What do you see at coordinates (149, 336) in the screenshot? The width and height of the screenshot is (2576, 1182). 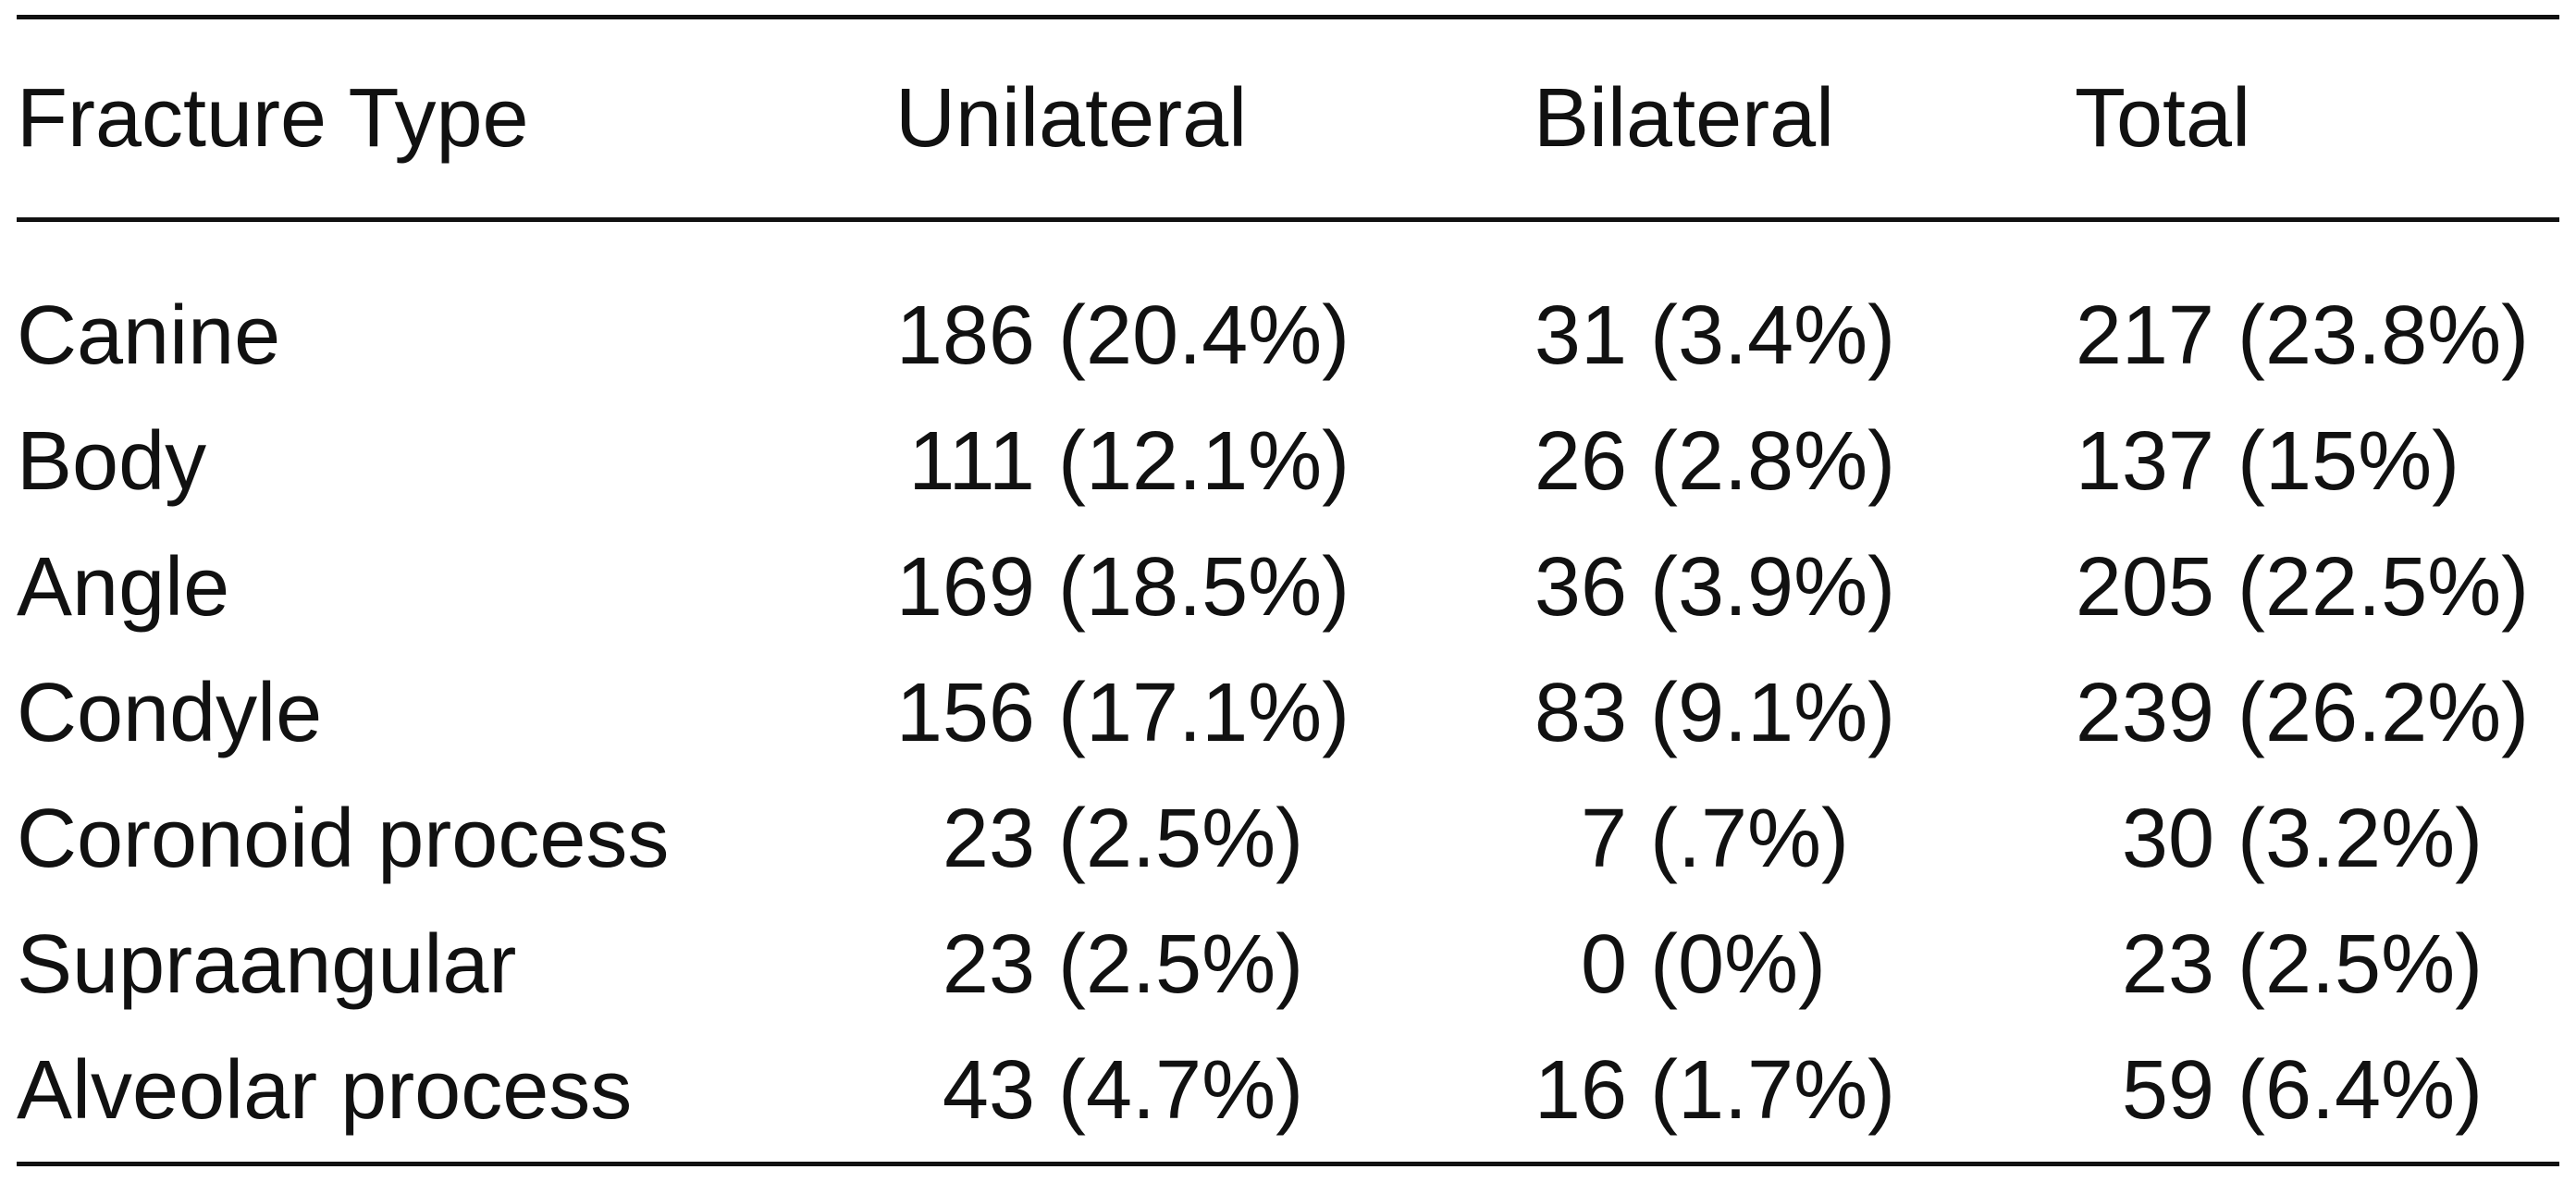 I see `cell-fracture-type: Canine` at bounding box center [149, 336].